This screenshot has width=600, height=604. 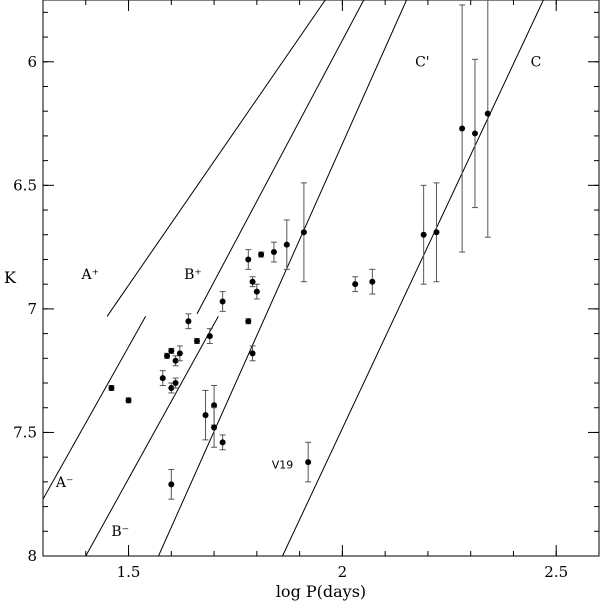 I want to click on x-tick-label: 2, so click(x=343, y=572).